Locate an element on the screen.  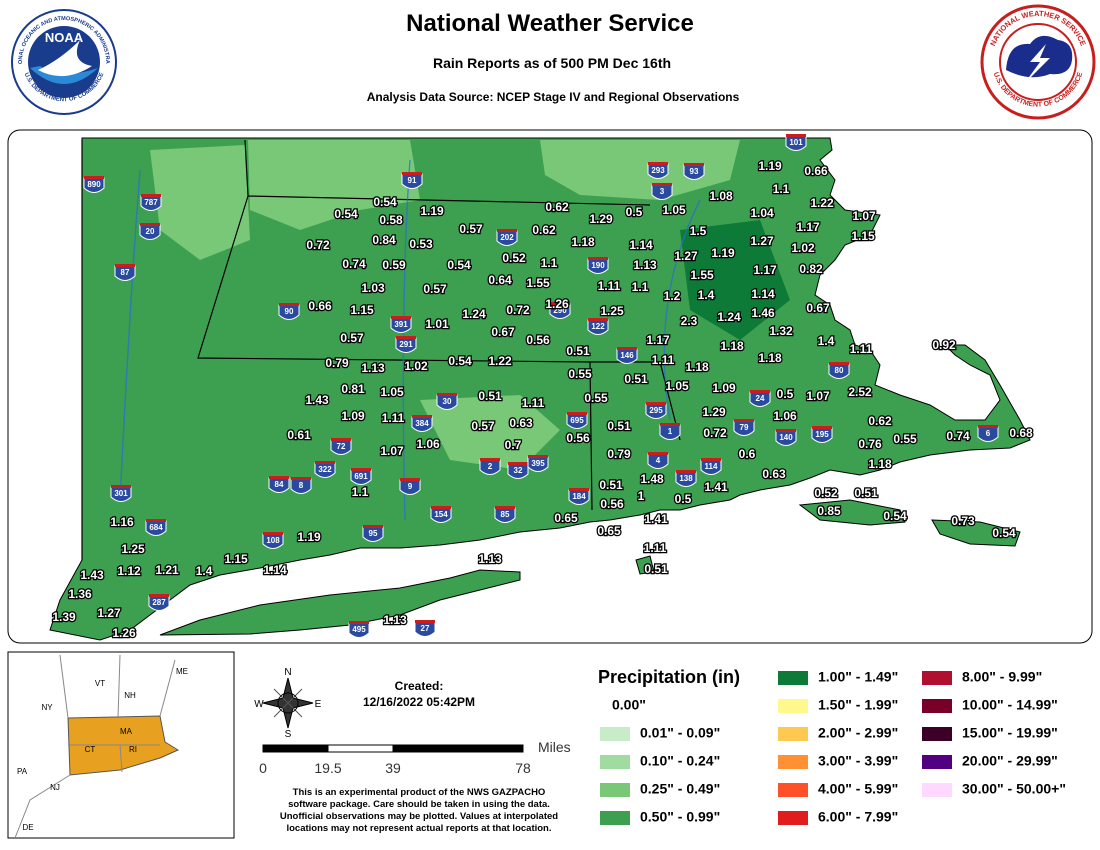
legend-label: 3.00" - 3.99" is located at coordinates (858, 761).